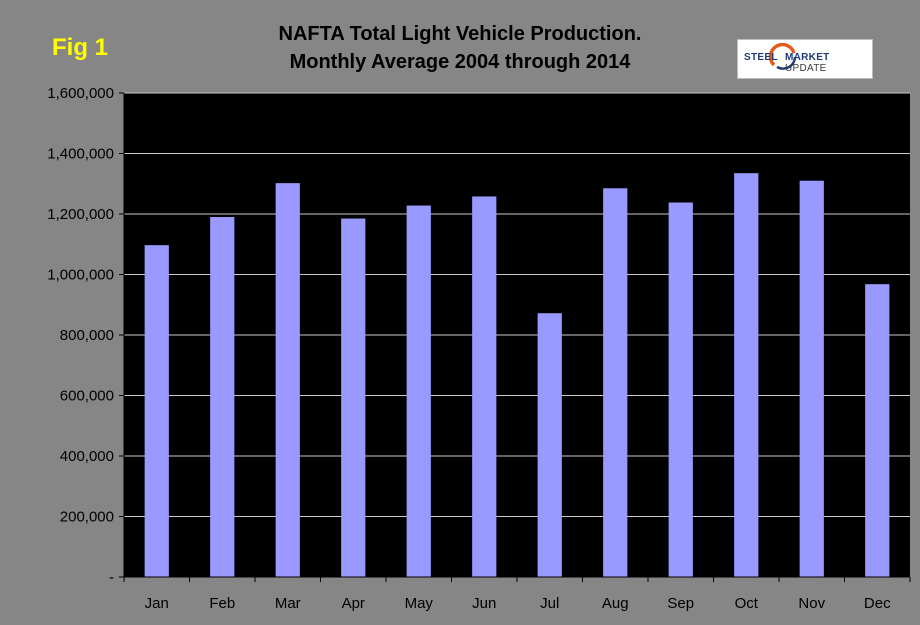 This screenshot has width=920, height=625. What do you see at coordinates (157, 603) in the screenshot?
I see `x-tick-label: Jan` at bounding box center [157, 603].